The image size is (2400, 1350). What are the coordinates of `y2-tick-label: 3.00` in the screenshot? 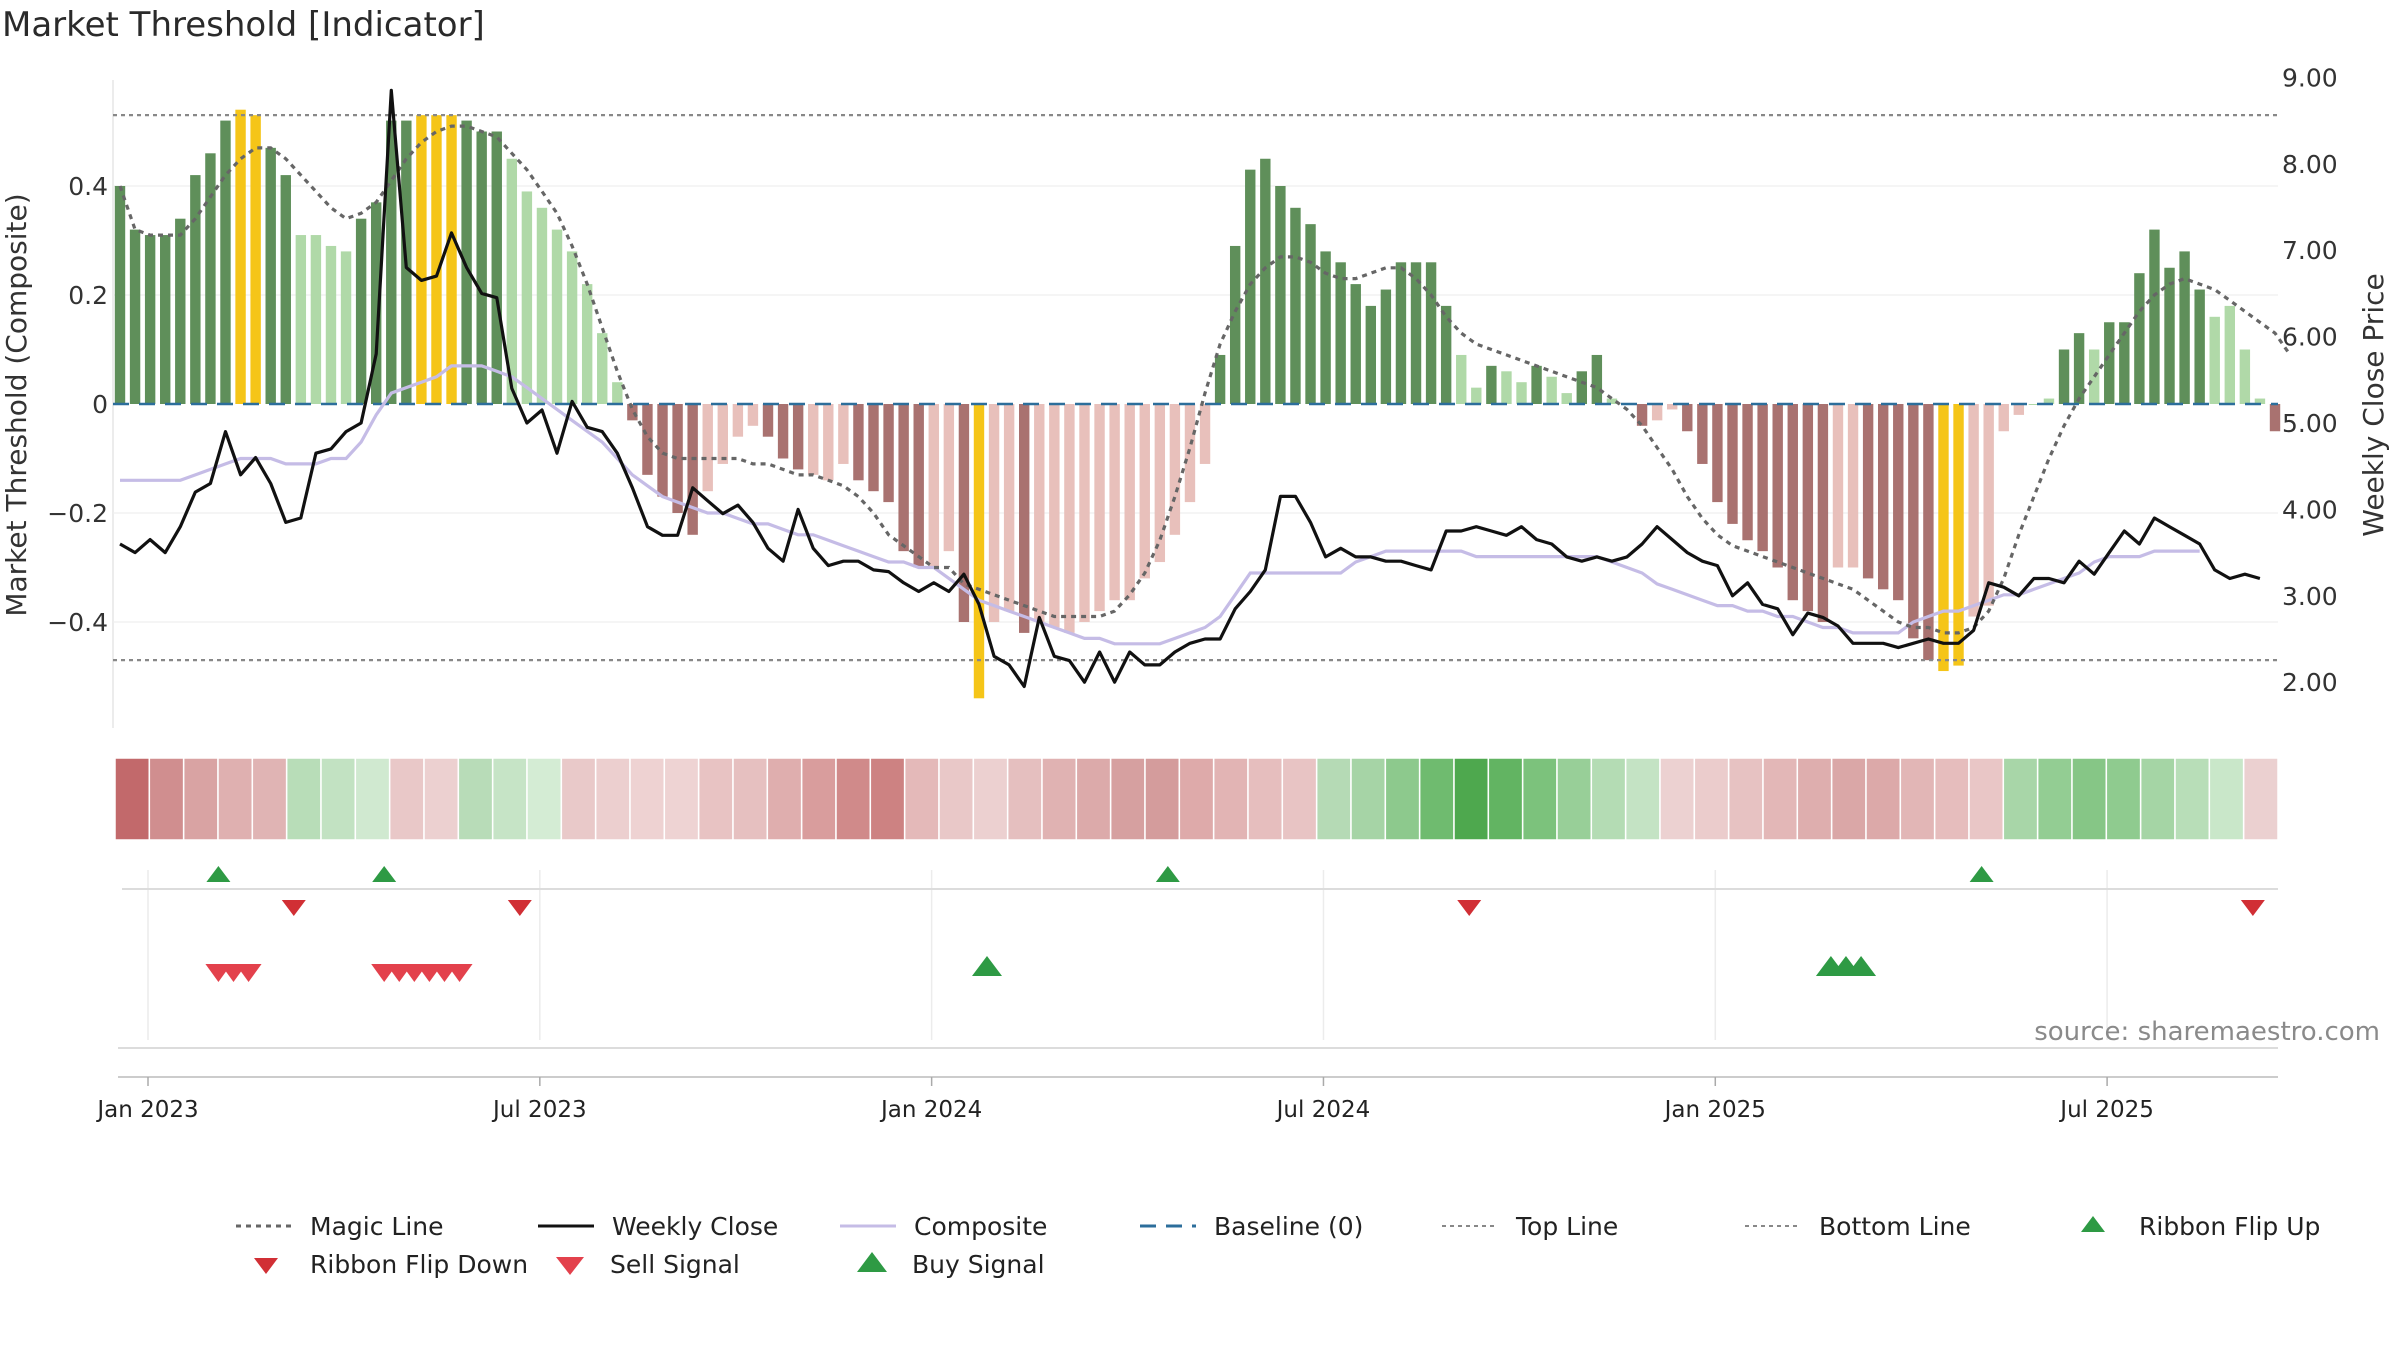 It's located at (2310, 596).